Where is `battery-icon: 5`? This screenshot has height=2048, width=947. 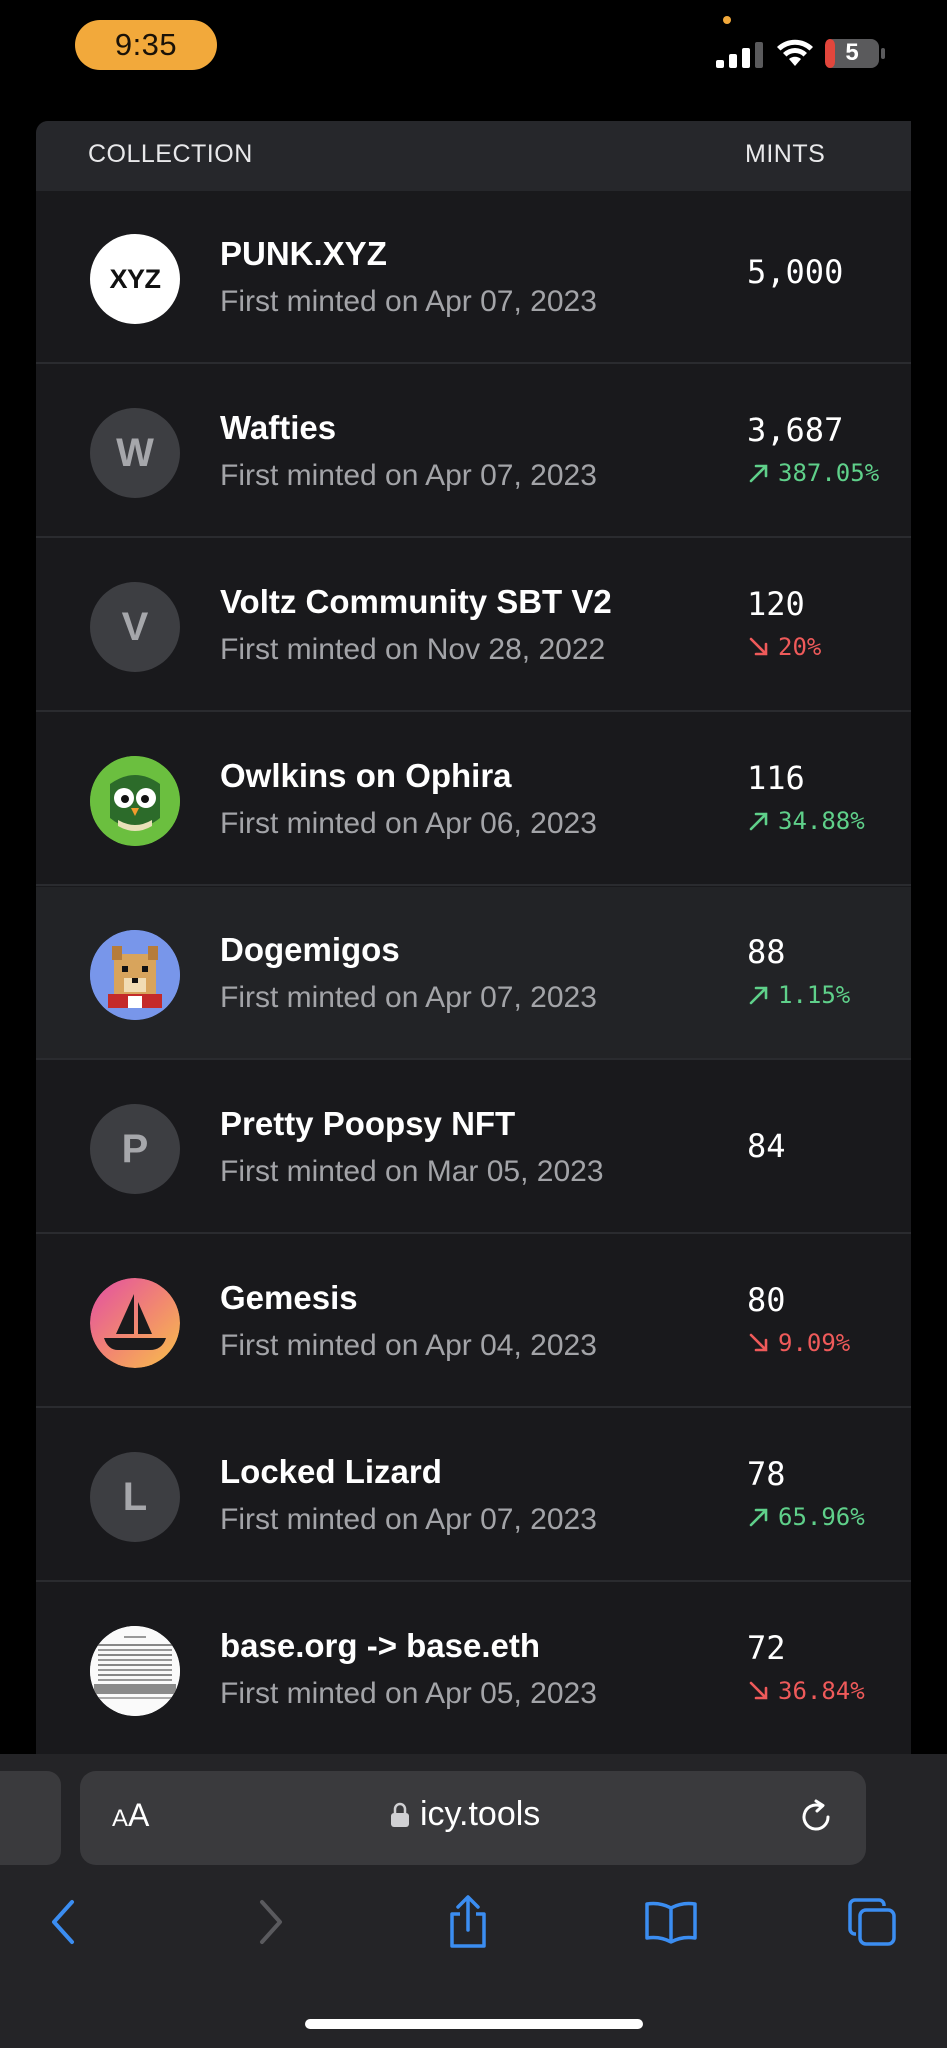 battery-icon: 5 is located at coordinates (855, 53).